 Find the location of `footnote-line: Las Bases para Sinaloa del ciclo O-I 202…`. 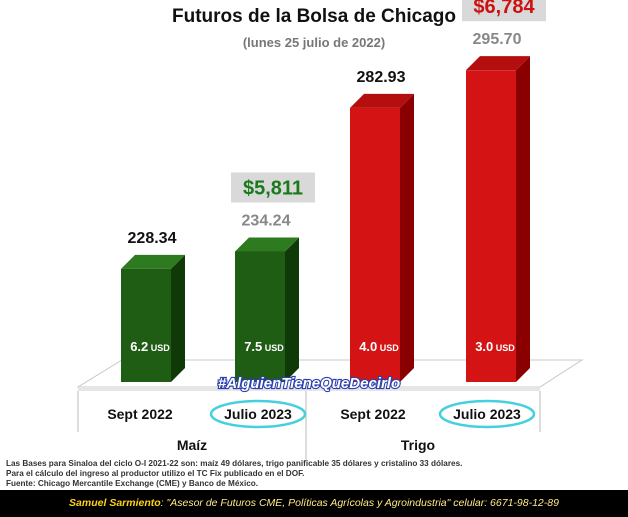

footnote-line: Las Bases para Sinaloa del ciclo O-I 202… is located at coordinates (234, 463).